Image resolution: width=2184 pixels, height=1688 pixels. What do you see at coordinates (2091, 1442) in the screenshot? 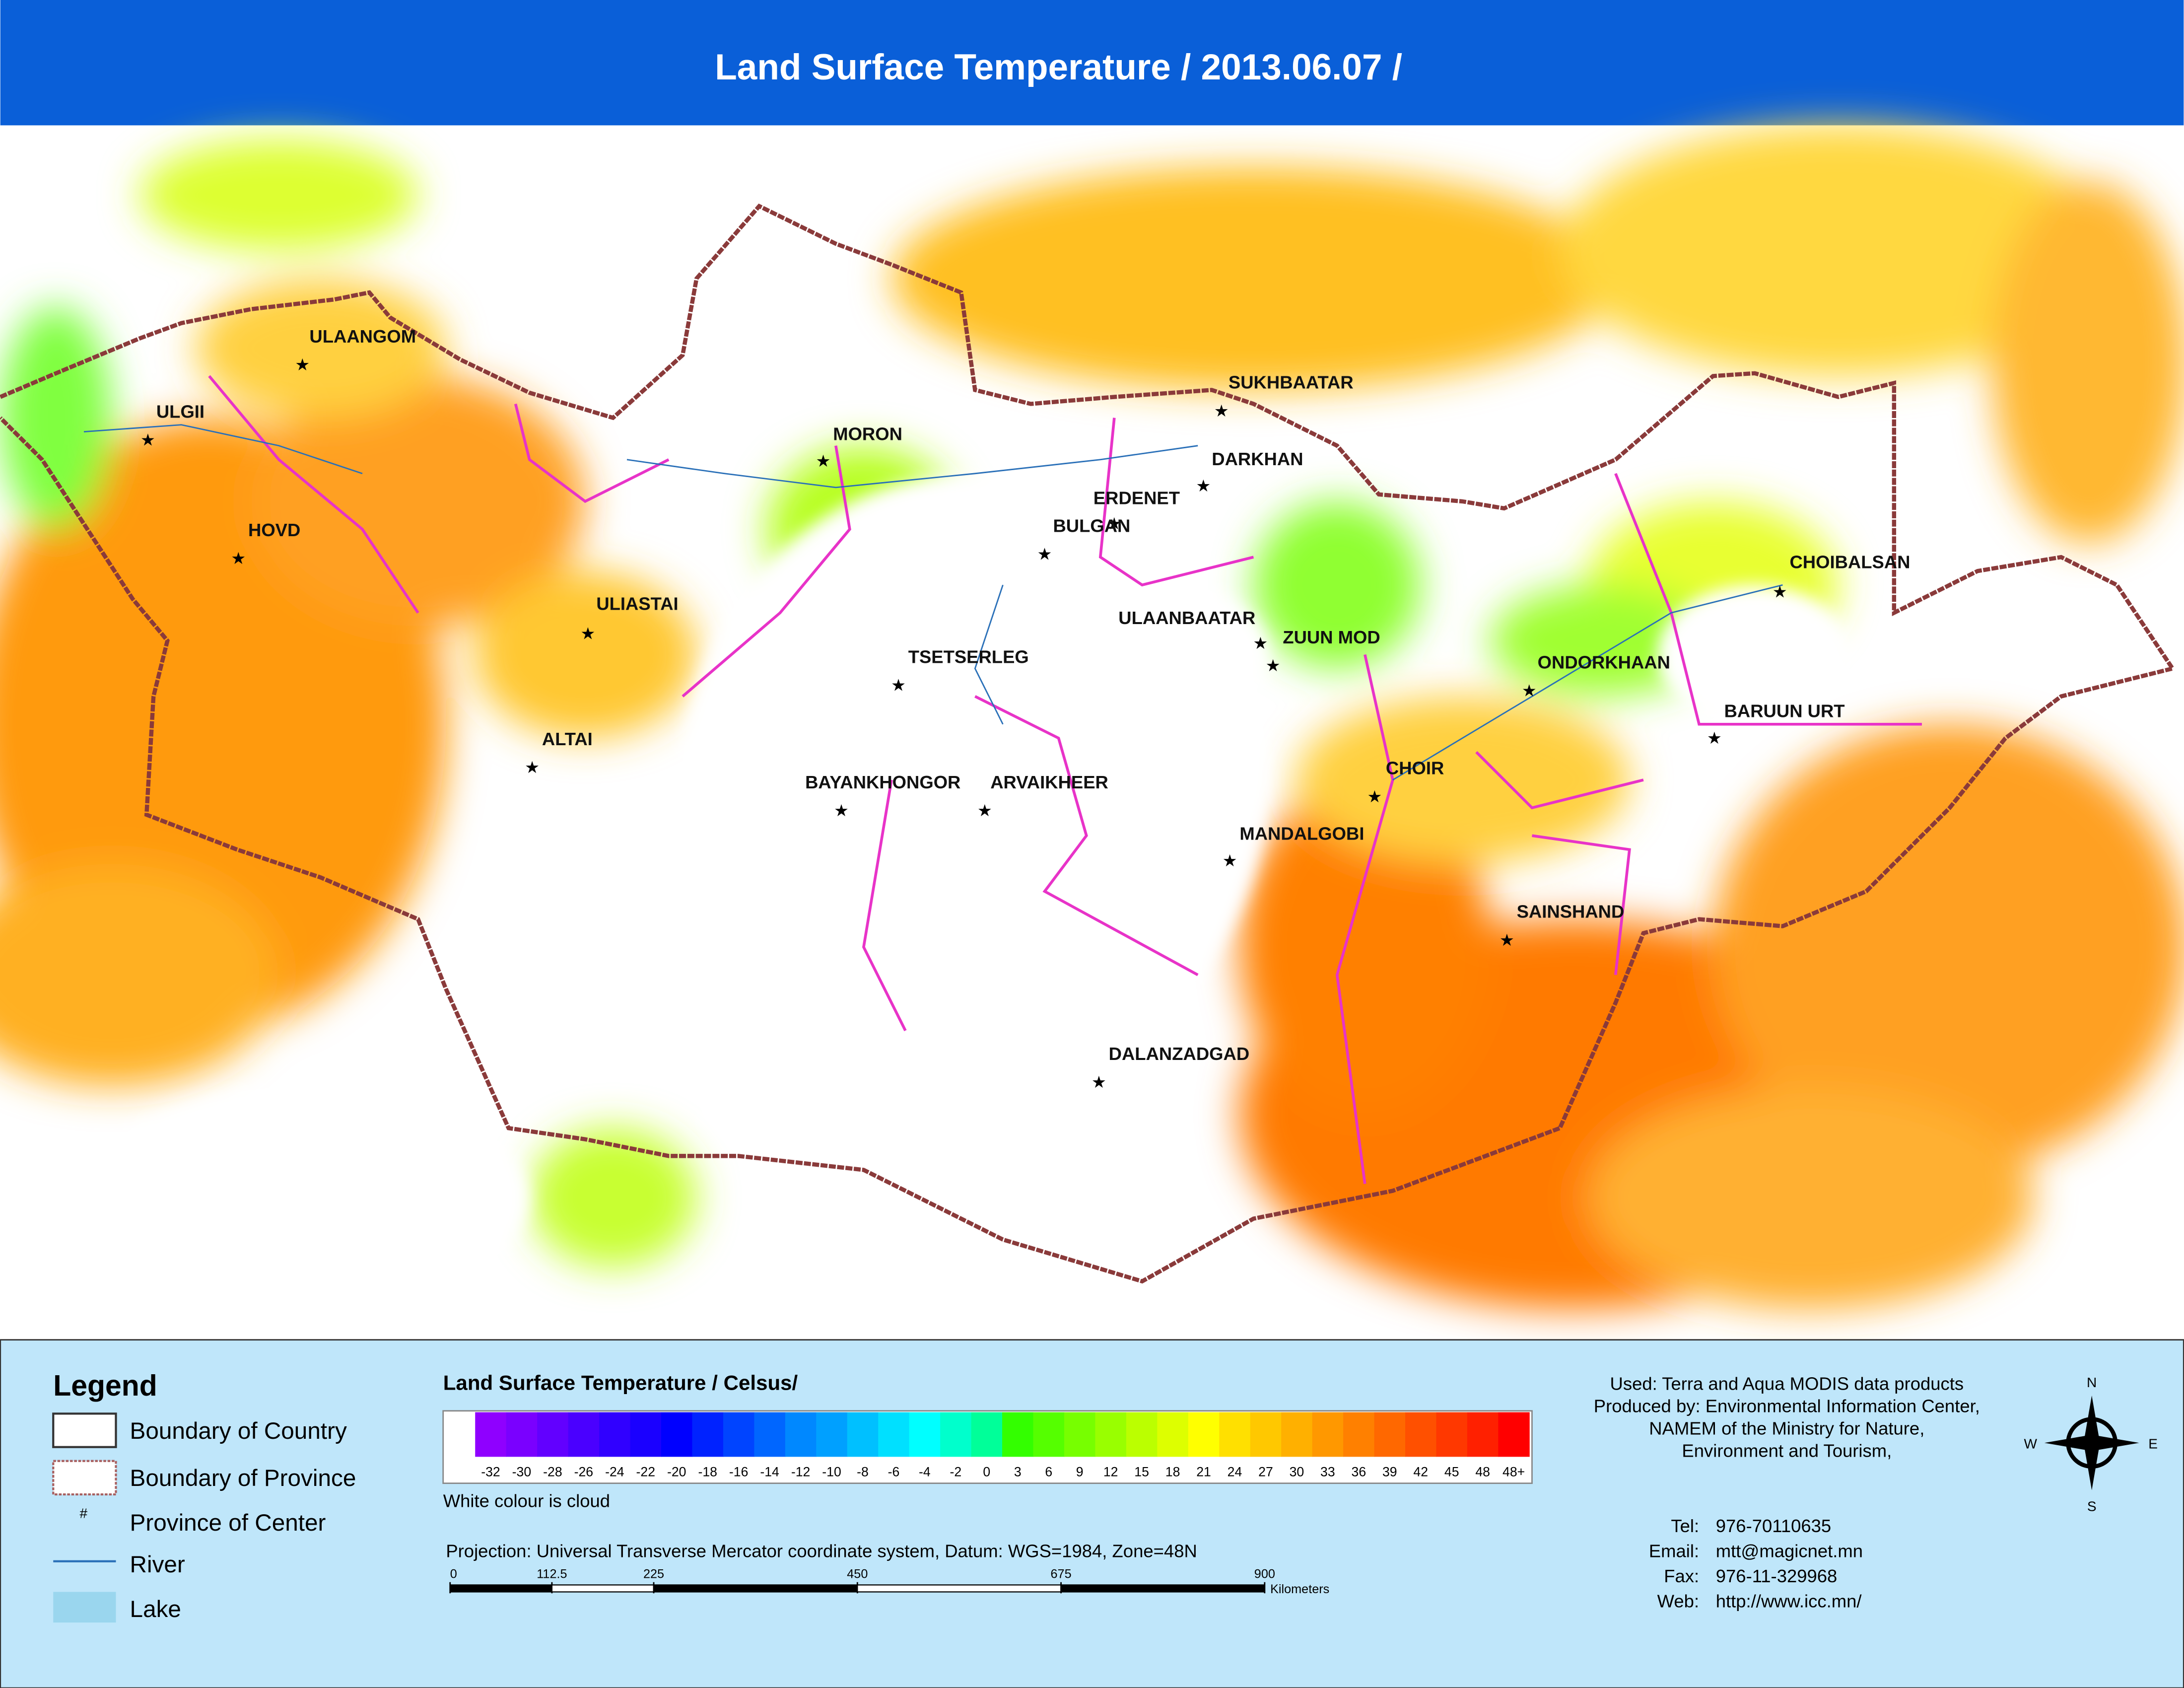
I see `compass-star` at bounding box center [2091, 1442].